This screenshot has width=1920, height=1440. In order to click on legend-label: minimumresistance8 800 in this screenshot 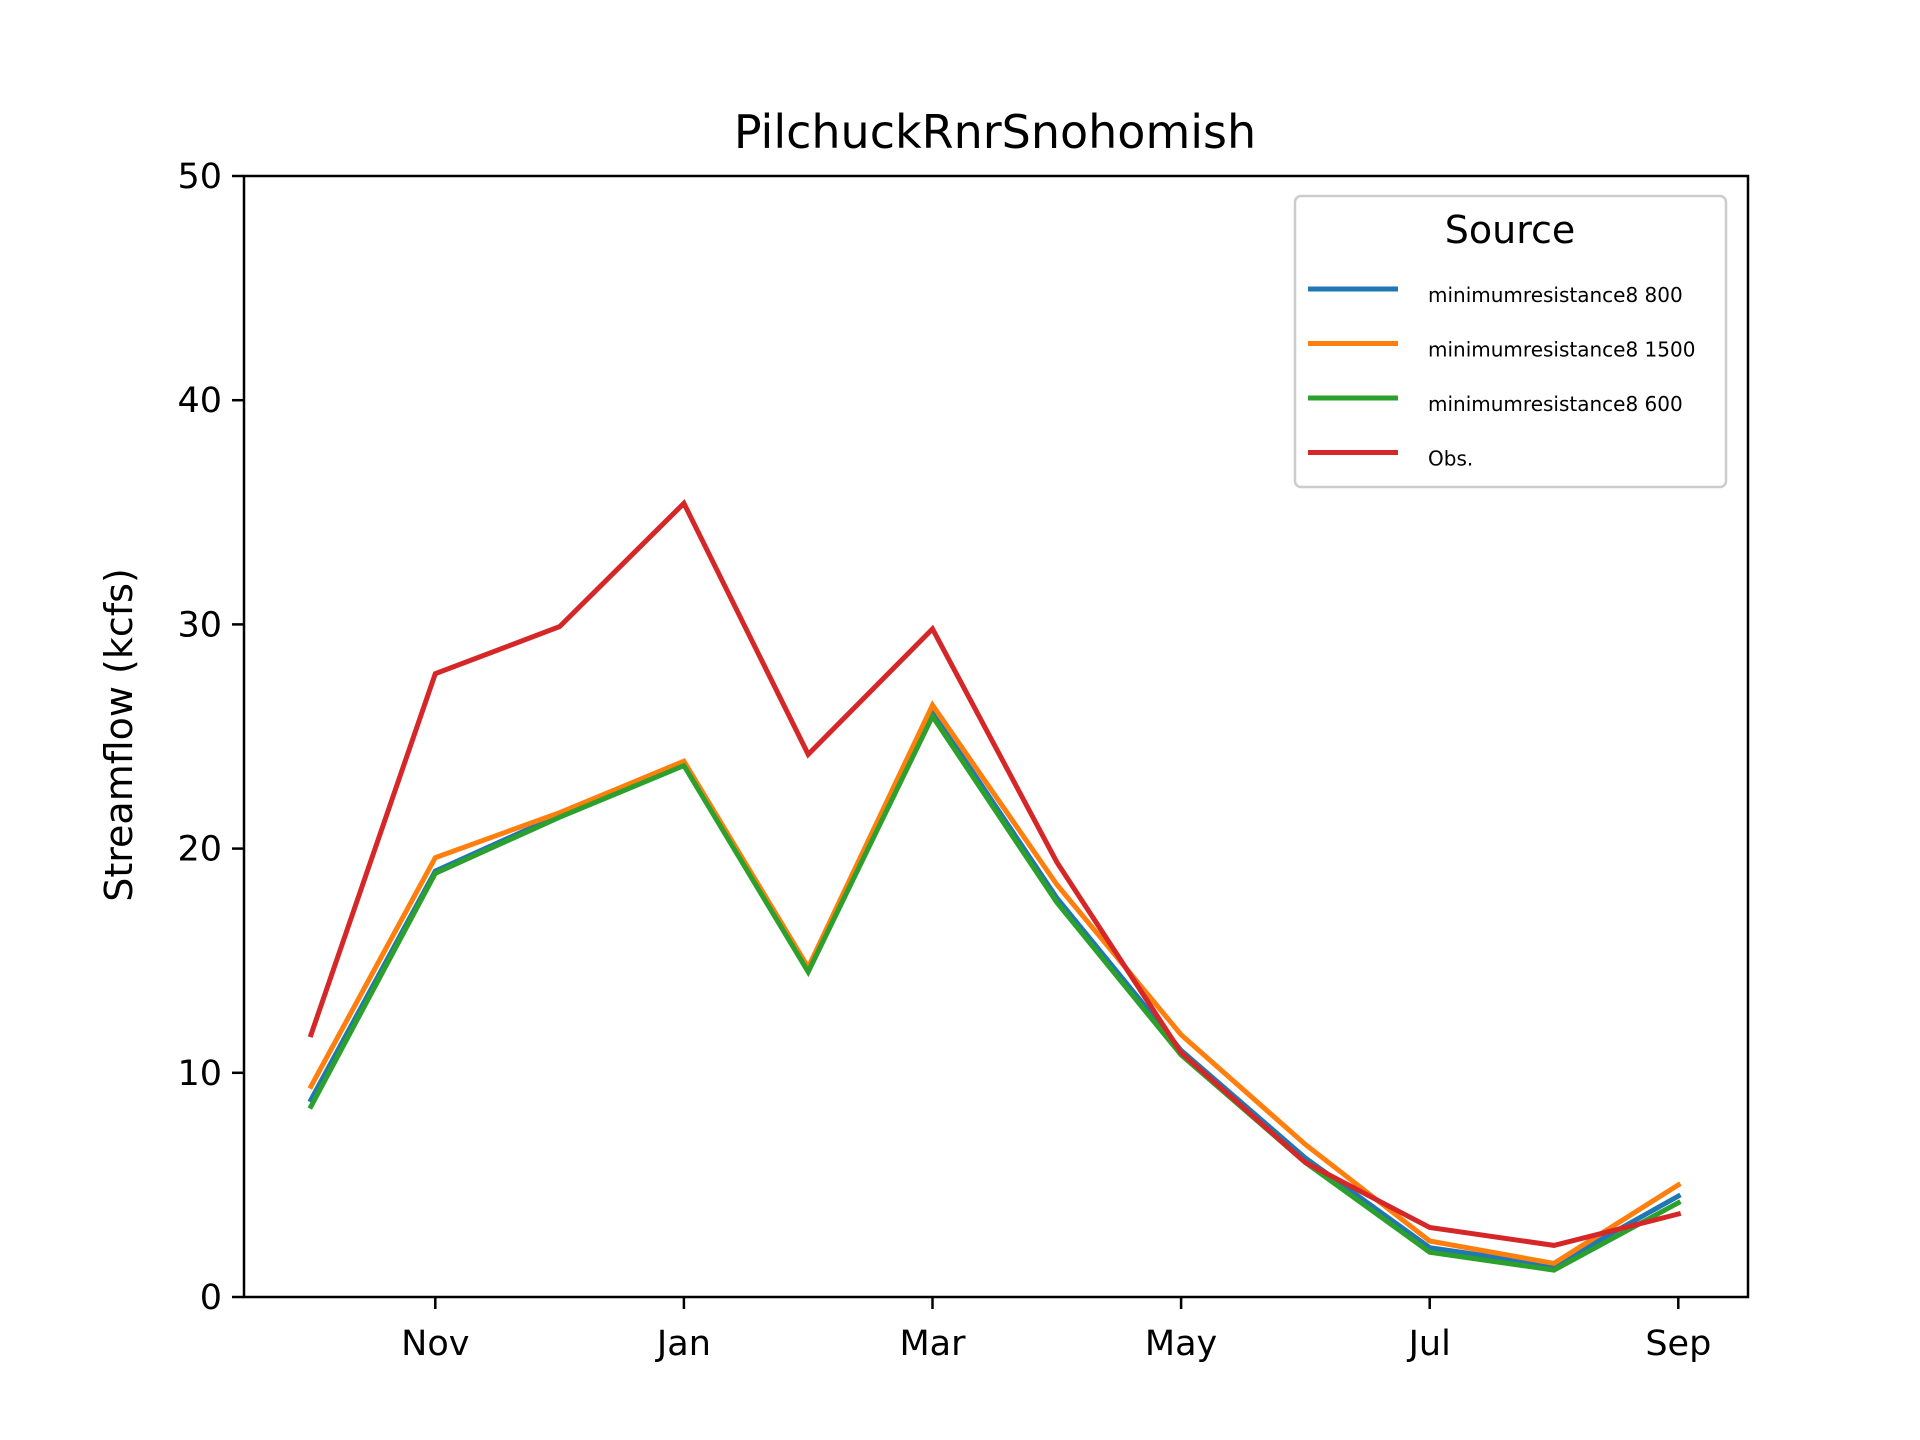, I will do `click(1555, 295)`.